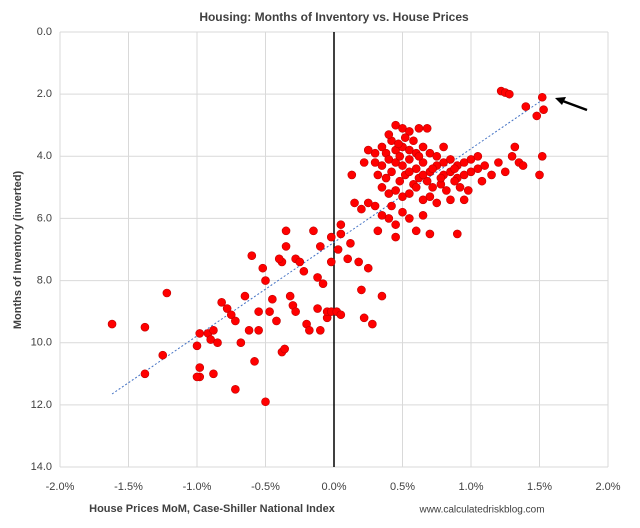  What do you see at coordinates (539, 487) in the screenshot?
I see `x-tick-label: 1.5%` at bounding box center [539, 487].